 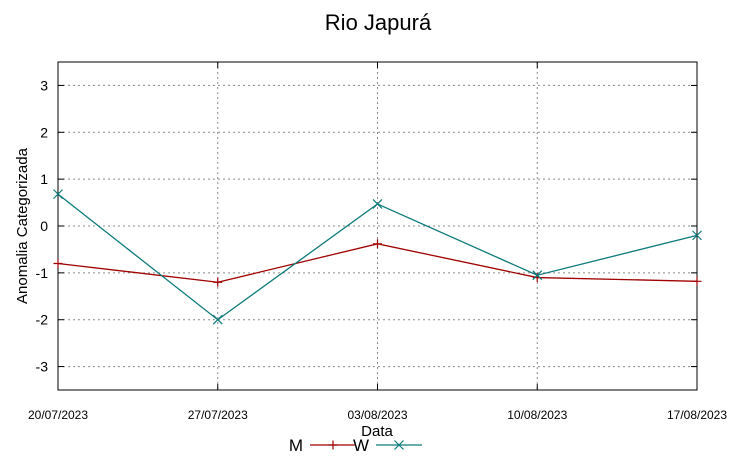 I want to click on legend-marker-W, so click(x=399, y=445).